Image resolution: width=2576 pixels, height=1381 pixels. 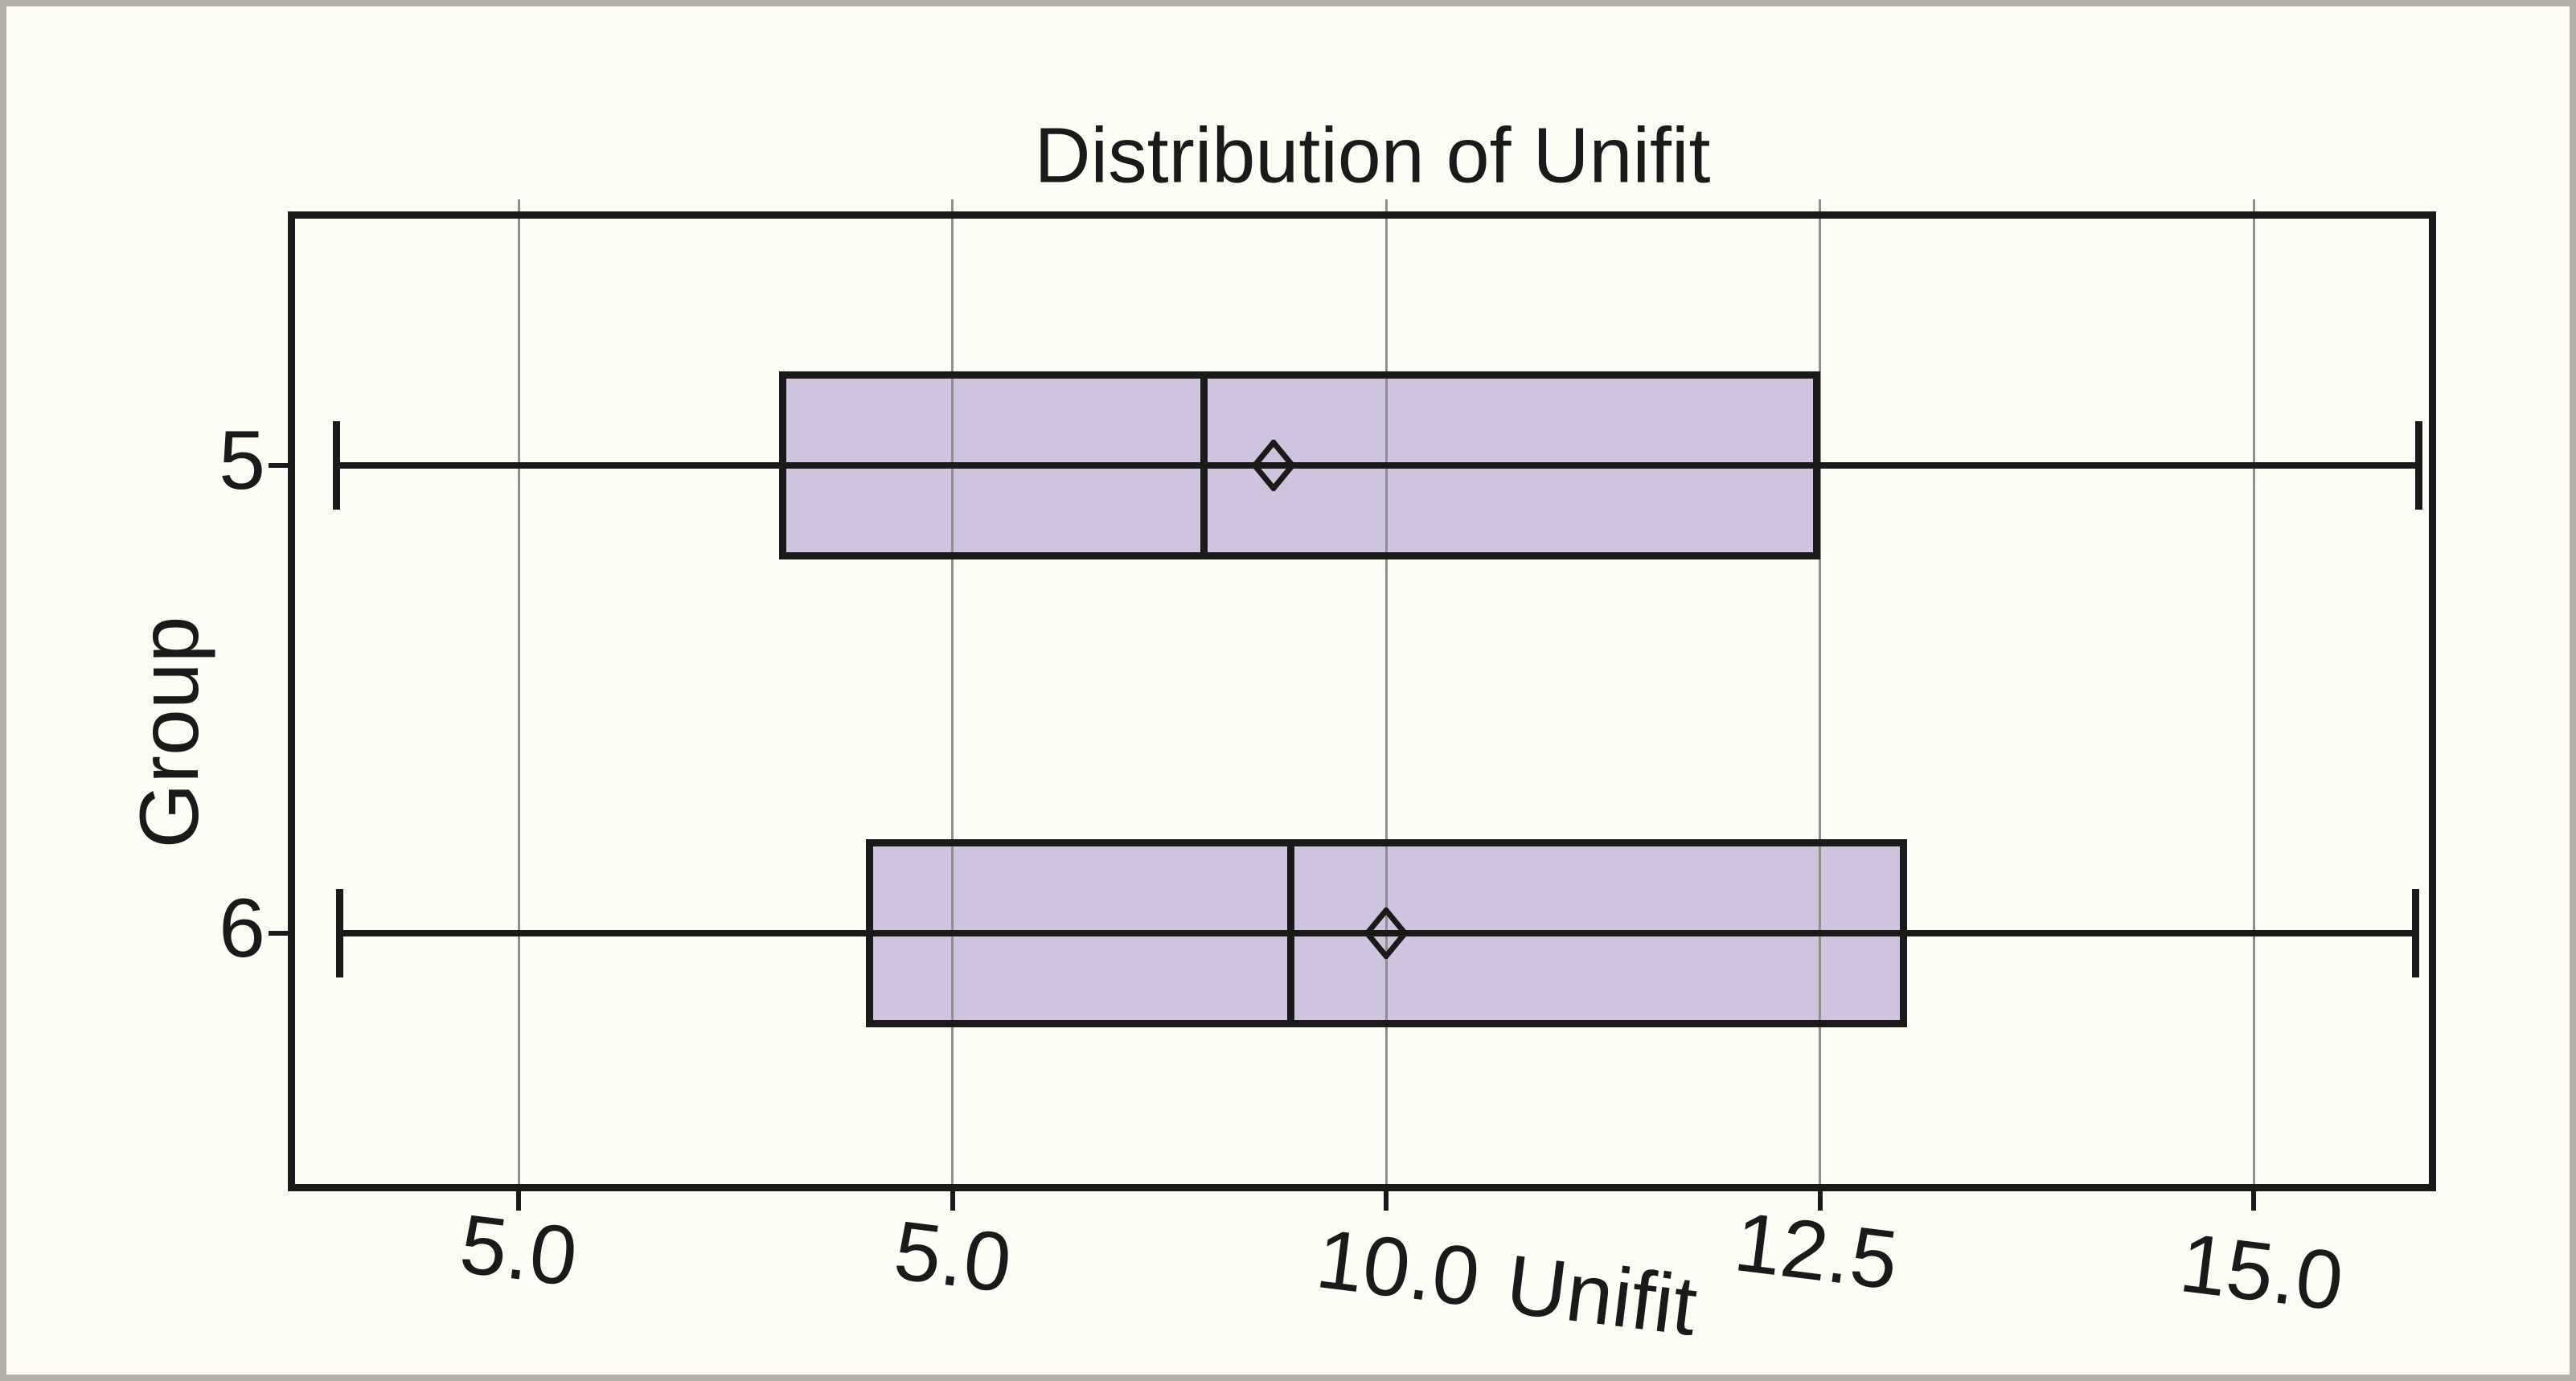 What do you see at coordinates (1398, 1268) in the screenshot?
I see `x-tick-label-2: 10.0` at bounding box center [1398, 1268].